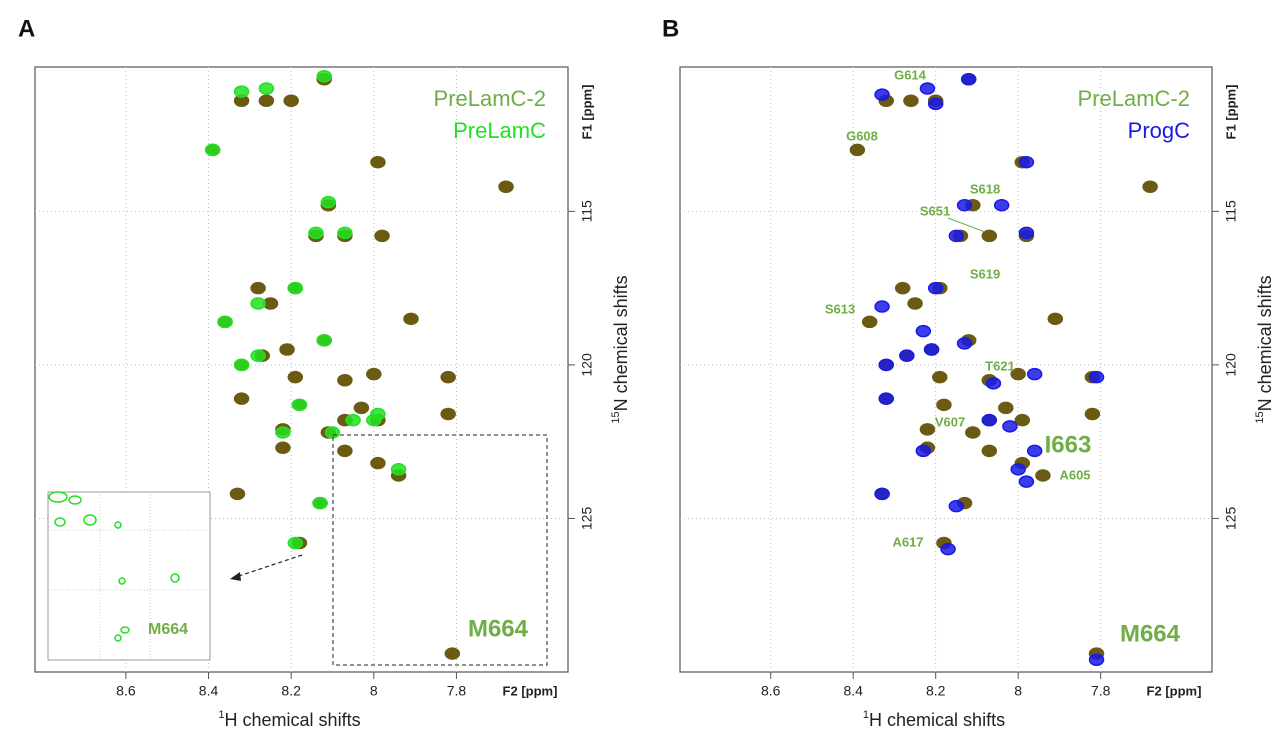 Image resolution: width=1285 pixels, height=741 pixels. Describe the element at coordinates (1068, 444) in the screenshot. I see `annotation: I663` at that location.